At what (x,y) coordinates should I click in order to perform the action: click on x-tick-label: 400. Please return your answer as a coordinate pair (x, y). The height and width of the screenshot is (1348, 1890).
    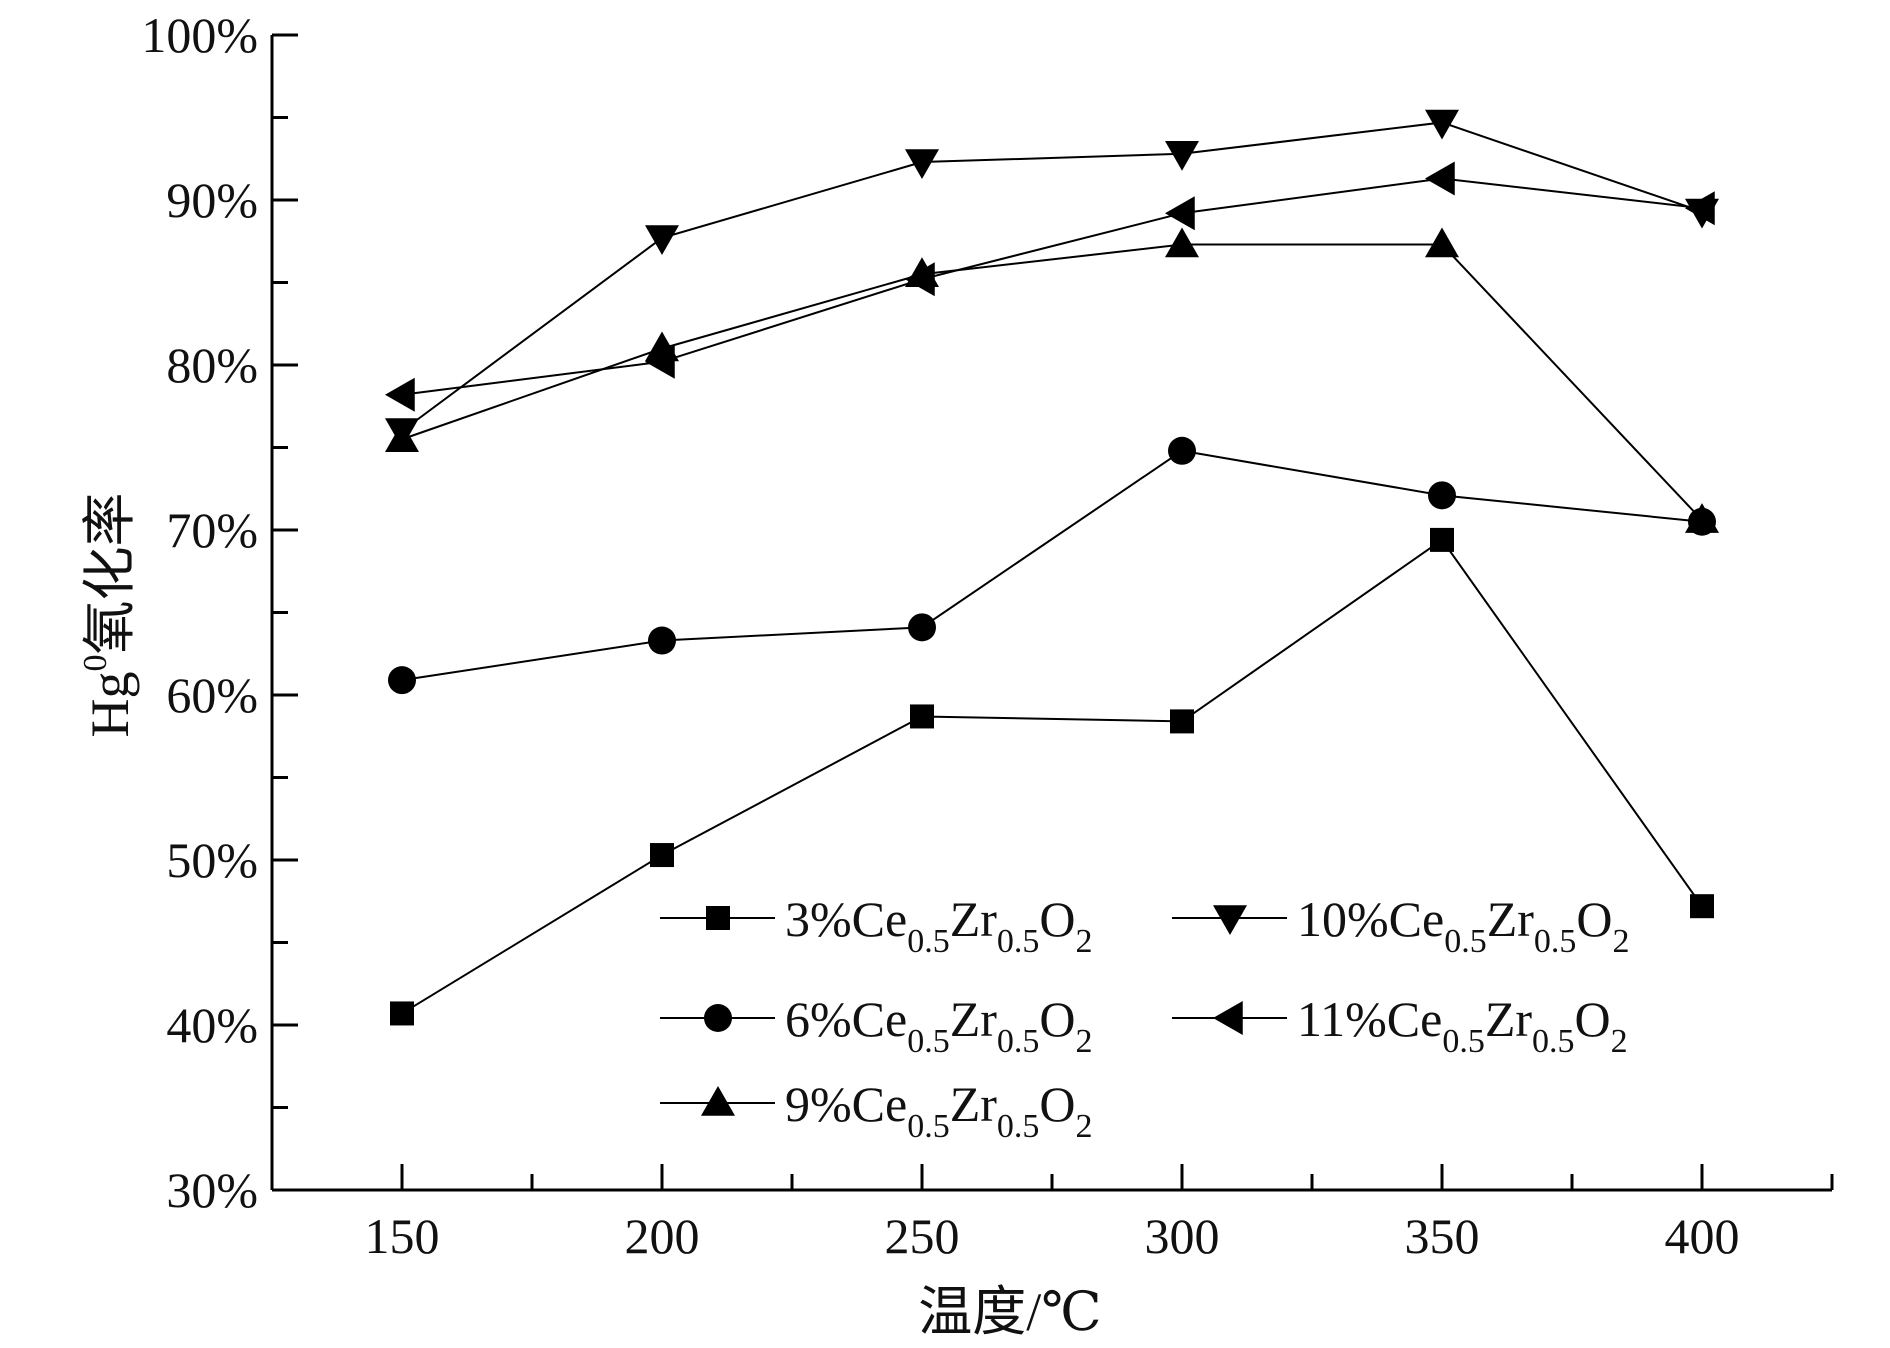
    Looking at the image, I should click on (1702, 1236).